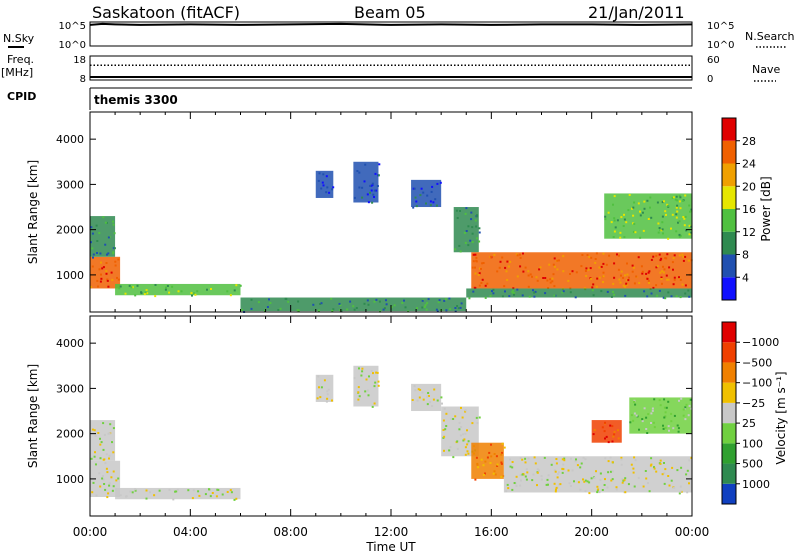  What do you see at coordinates (391, 532) in the screenshot?
I see `time-tick-labels: 00:00 04:00 08:00 12:00 16:00 20:00 00:00` at bounding box center [391, 532].